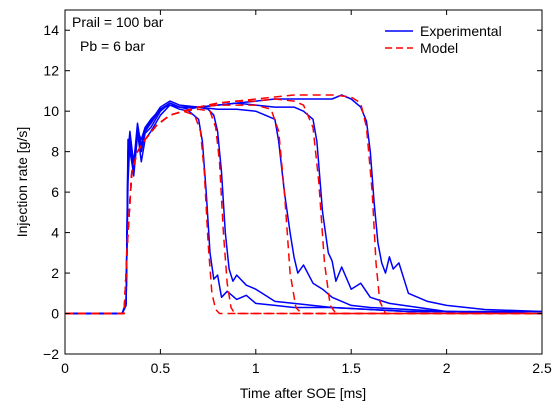 This screenshot has height=407, width=555. What do you see at coordinates (51, 30) in the screenshot?
I see `y-tick-label: 14` at bounding box center [51, 30].